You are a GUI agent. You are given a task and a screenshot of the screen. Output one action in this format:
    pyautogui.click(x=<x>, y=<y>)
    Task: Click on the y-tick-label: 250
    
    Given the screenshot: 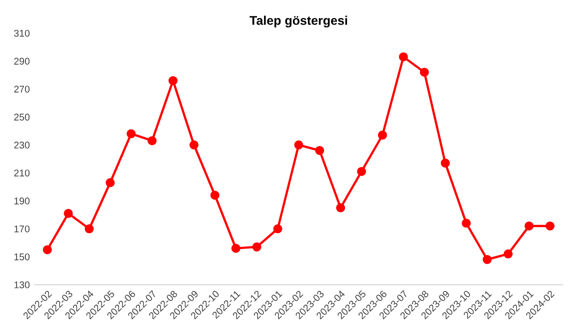 What is the action you would take?
    pyautogui.click(x=22, y=117)
    